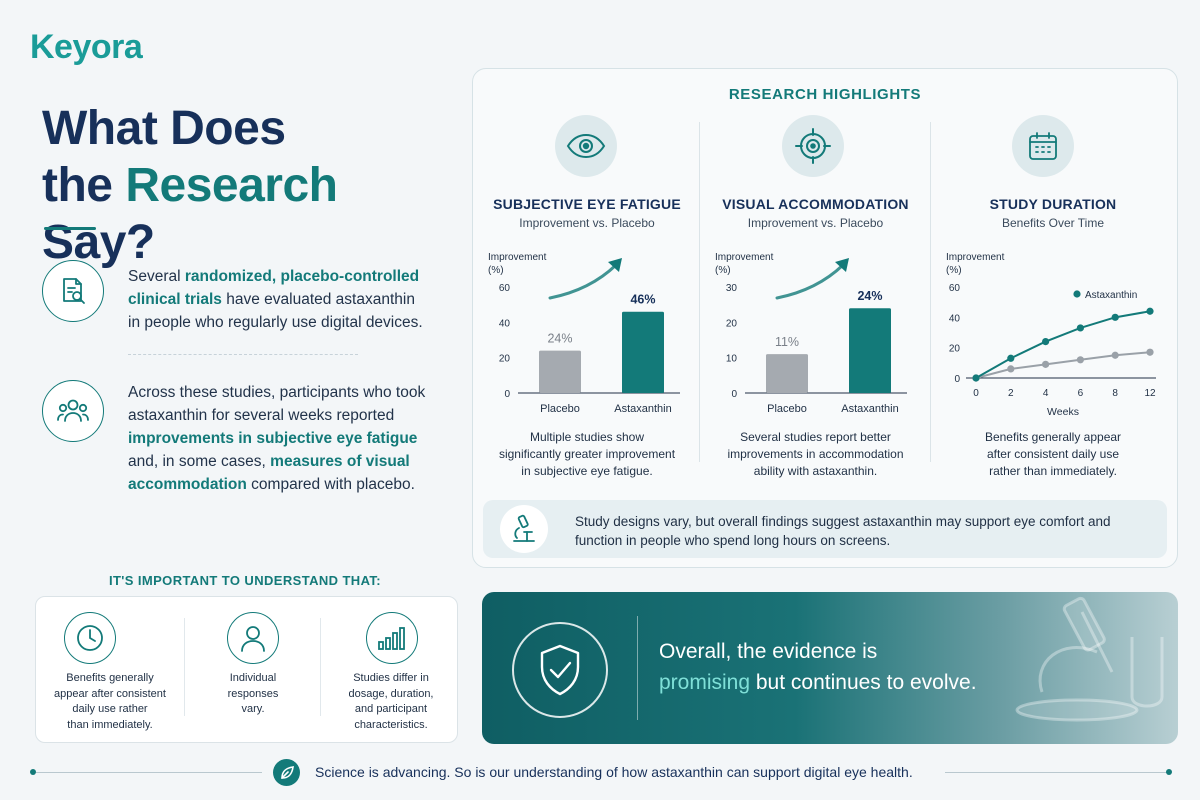 This screenshot has height=800, width=1200. Describe the element at coordinates (231, 185) in the screenshot. I see `title-accent: Research` at that location.